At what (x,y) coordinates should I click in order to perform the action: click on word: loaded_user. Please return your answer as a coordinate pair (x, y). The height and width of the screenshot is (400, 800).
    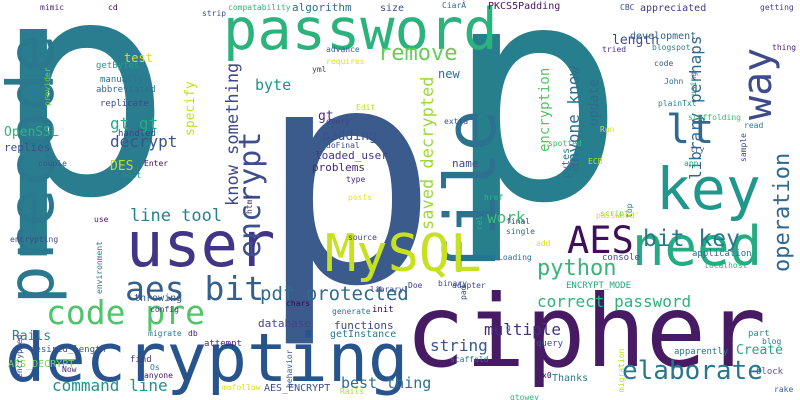
    Looking at the image, I should click on (351, 155).